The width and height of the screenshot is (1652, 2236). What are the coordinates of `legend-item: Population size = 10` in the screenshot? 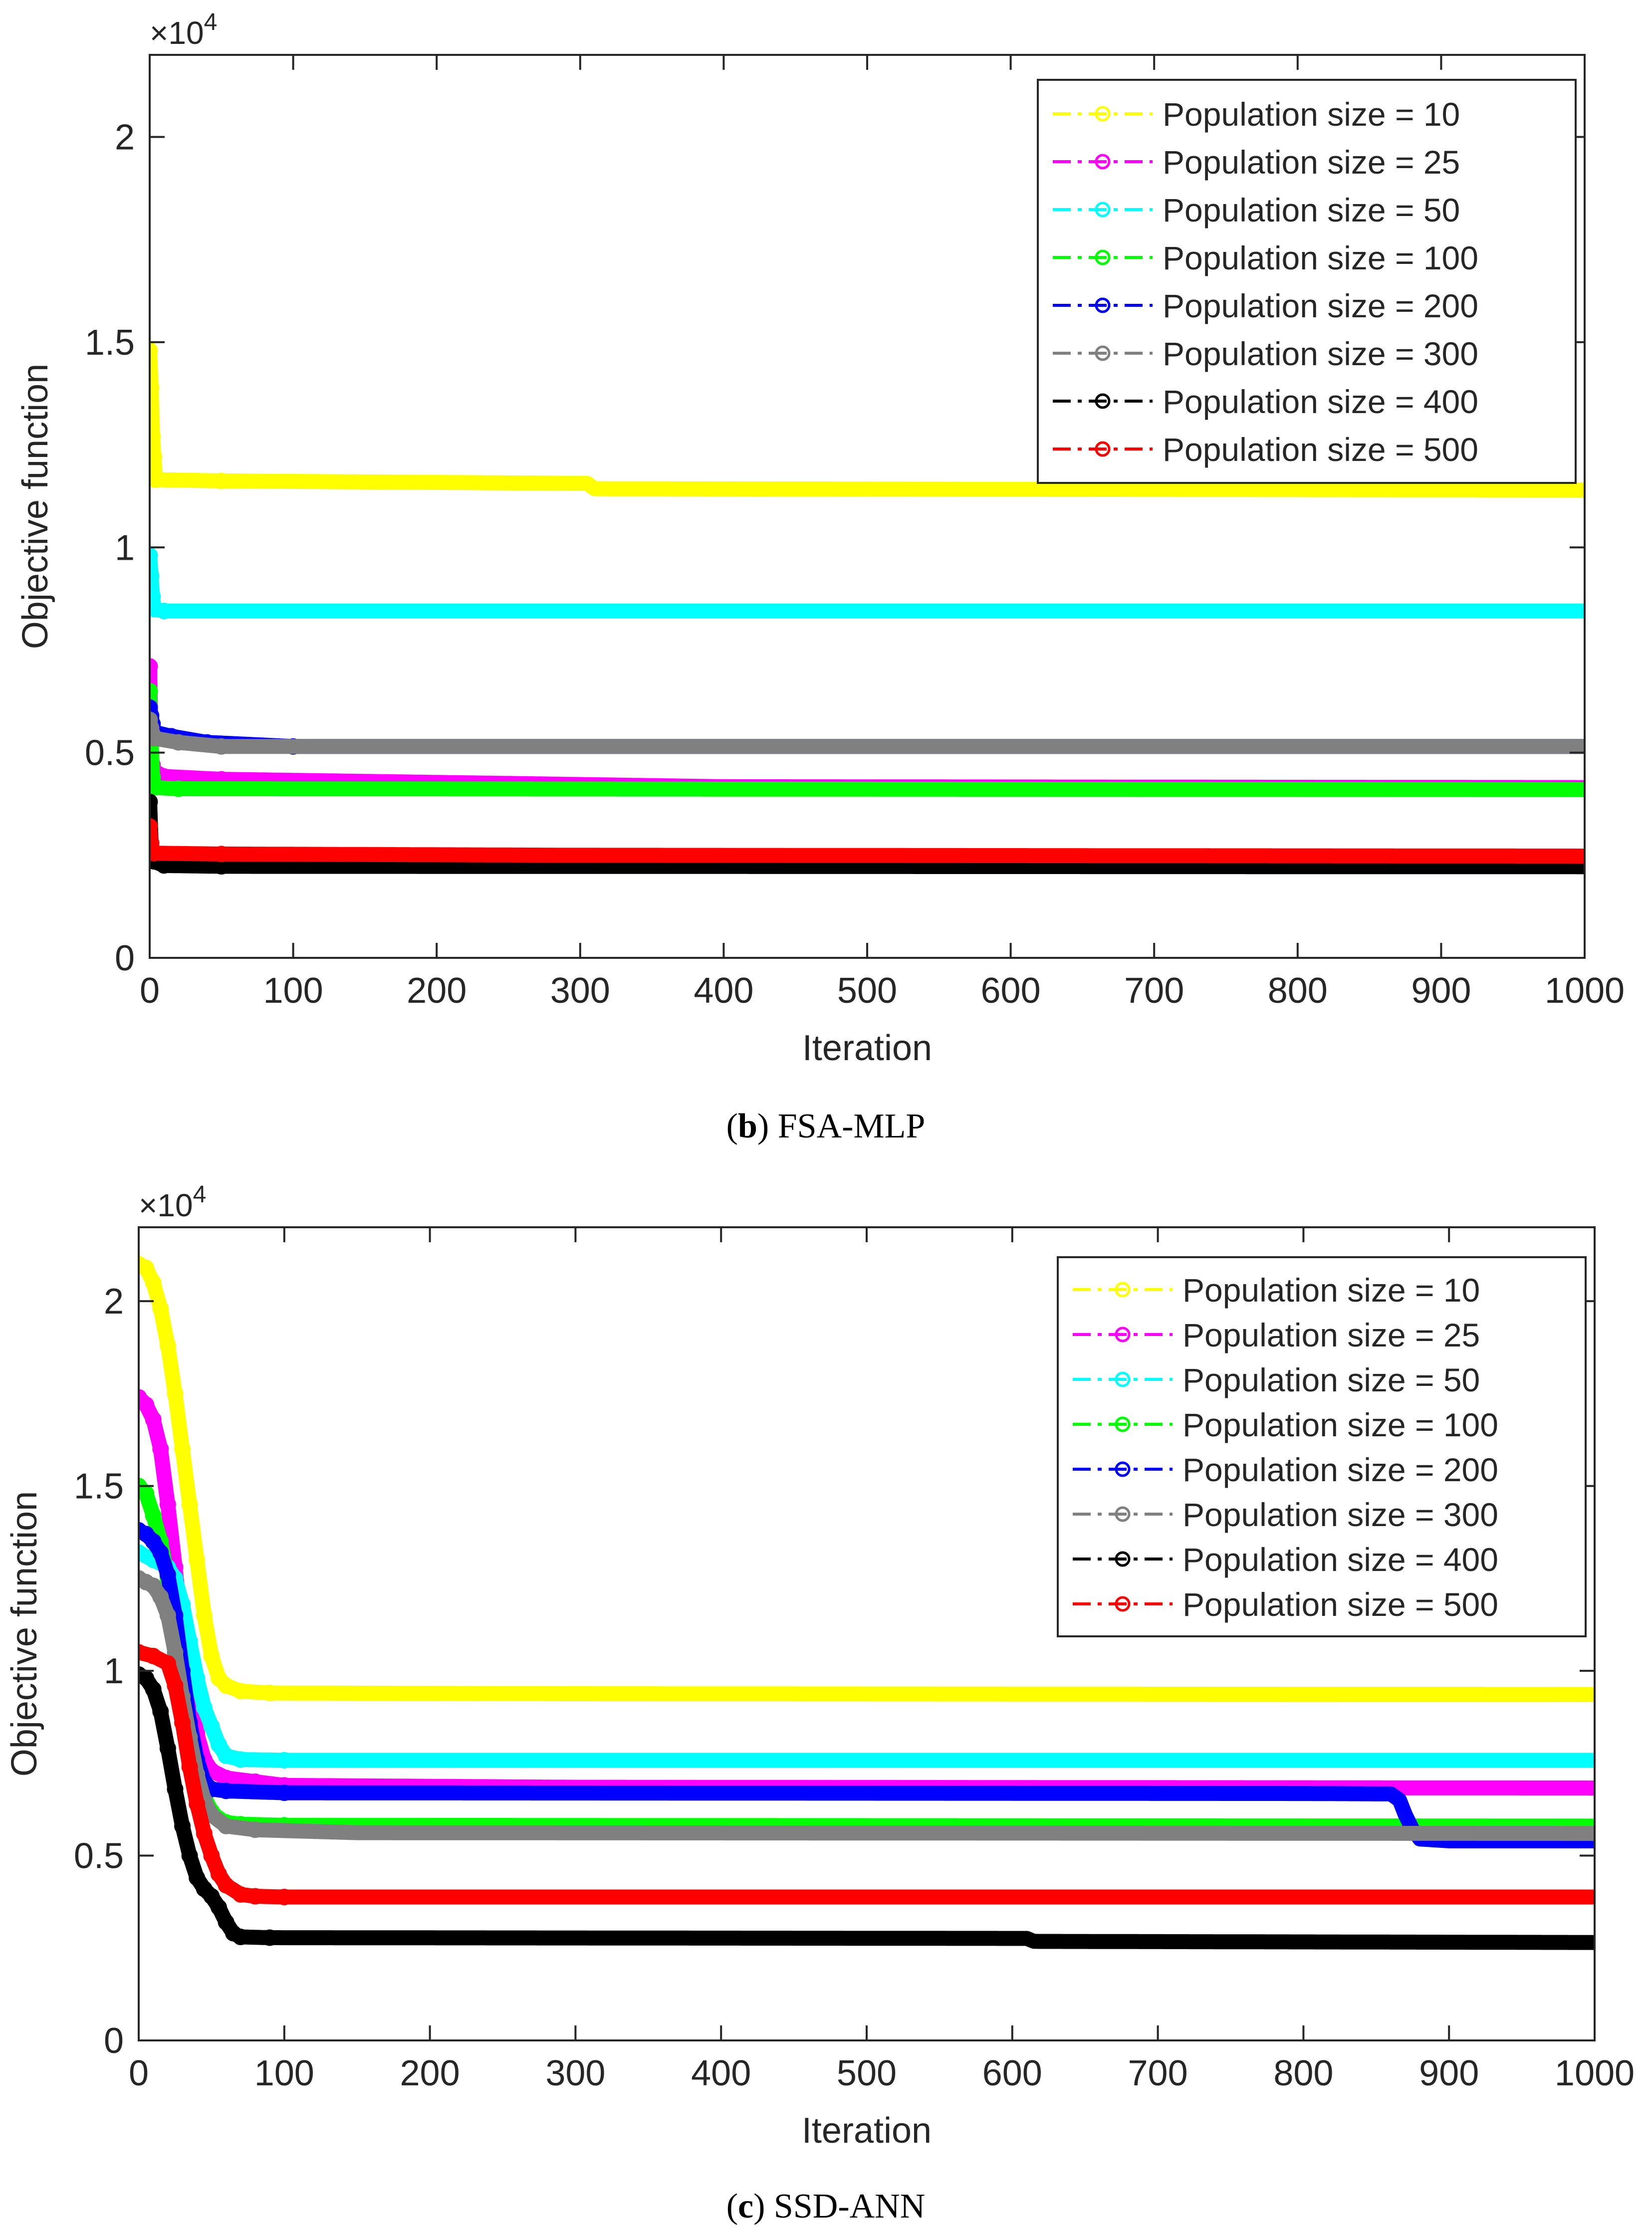 It's located at (1257, 114).